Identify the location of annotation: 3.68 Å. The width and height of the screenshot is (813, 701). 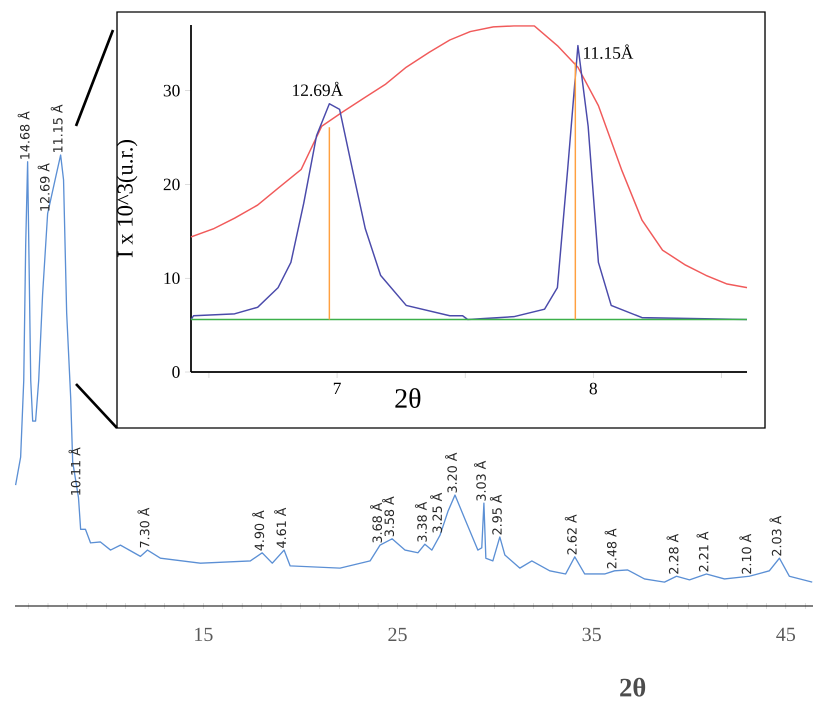
(376, 522).